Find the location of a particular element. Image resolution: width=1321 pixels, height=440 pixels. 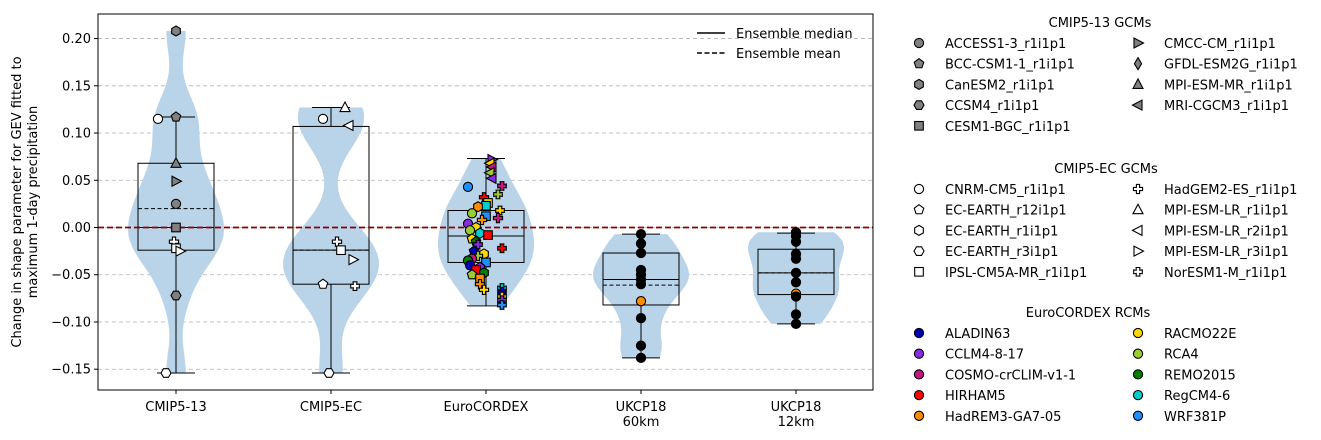

legend-label: BCC-CSM1-1_r1i1p1 is located at coordinates (1010, 65).